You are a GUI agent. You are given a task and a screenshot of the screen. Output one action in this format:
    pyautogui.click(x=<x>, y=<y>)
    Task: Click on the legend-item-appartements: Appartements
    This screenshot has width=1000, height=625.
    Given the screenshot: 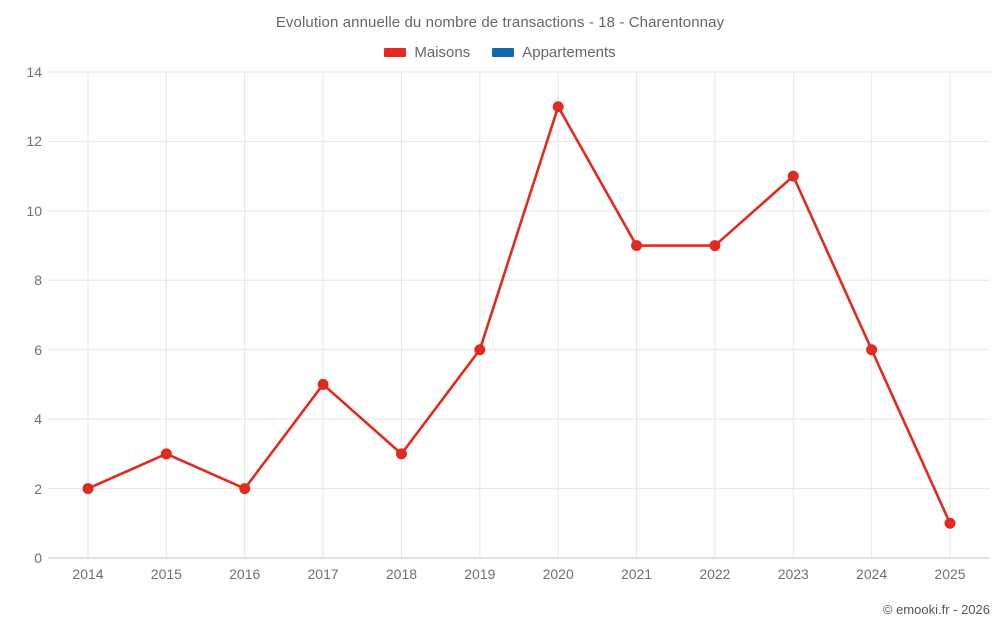 What is the action you would take?
    pyautogui.click(x=554, y=52)
    